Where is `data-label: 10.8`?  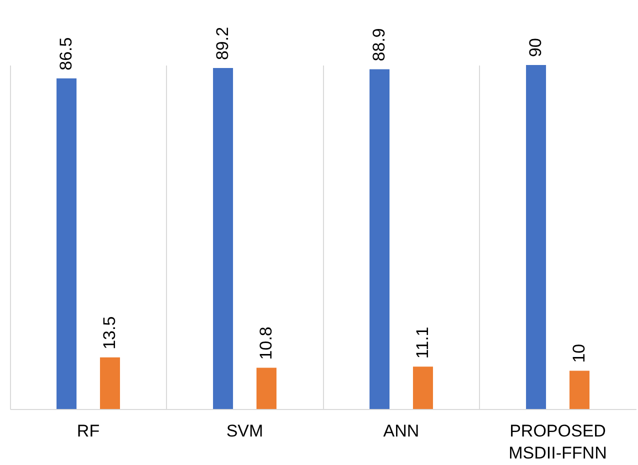
data-label: 10.8 is located at coordinates (266, 343).